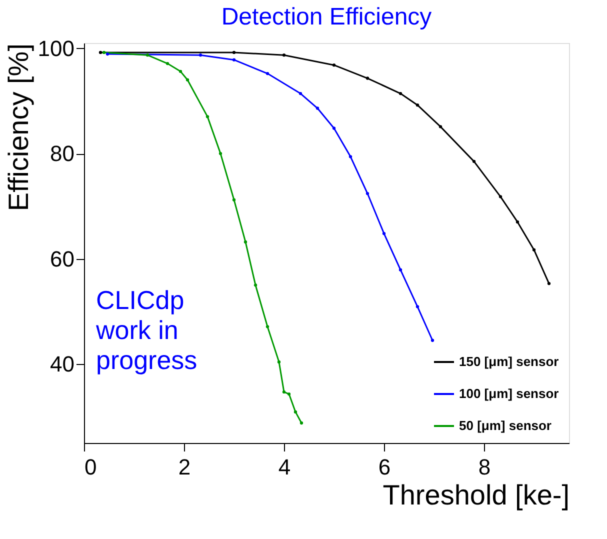  I want to click on legend-label: 150 [μm] sensor, so click(509, 361).